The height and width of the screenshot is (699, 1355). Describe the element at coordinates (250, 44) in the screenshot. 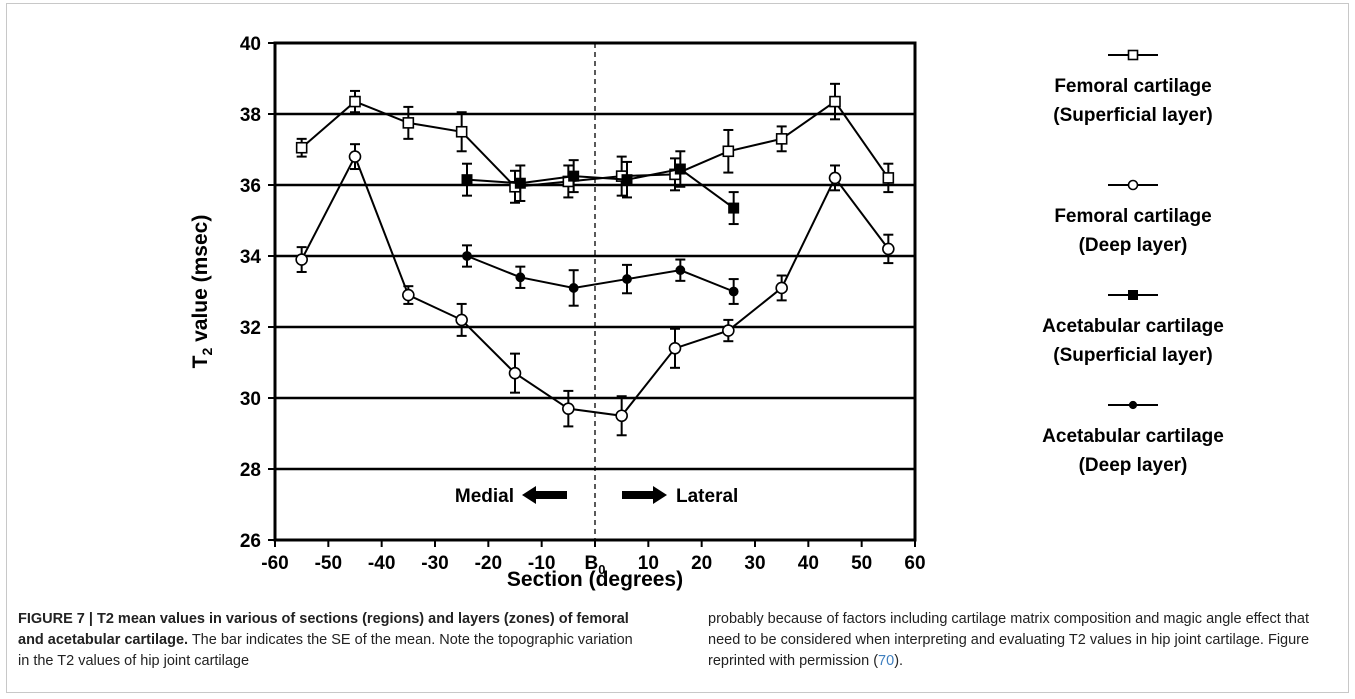

I see `y-tick-label: 40` at that location.